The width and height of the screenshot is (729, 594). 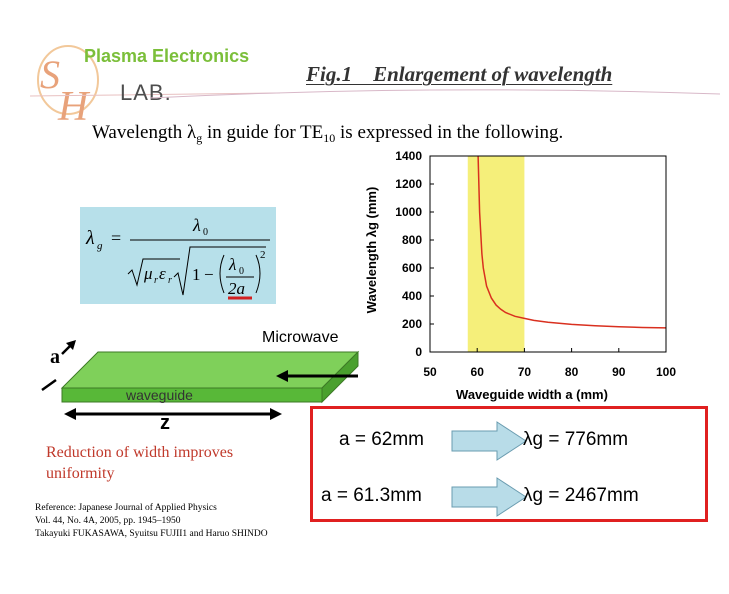 I want to click on result-1-input: a = 62mm, so click(x=382, y=439).